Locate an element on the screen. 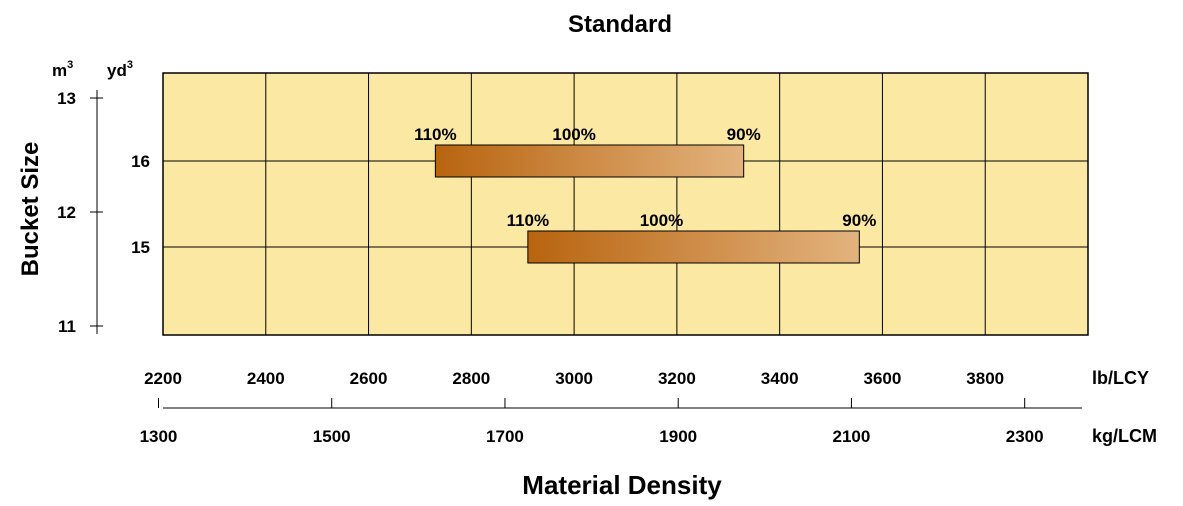 The width and height of the screenshot is (1183, 506). y-unit-m3: m3 is located at coordinates (62, 69).